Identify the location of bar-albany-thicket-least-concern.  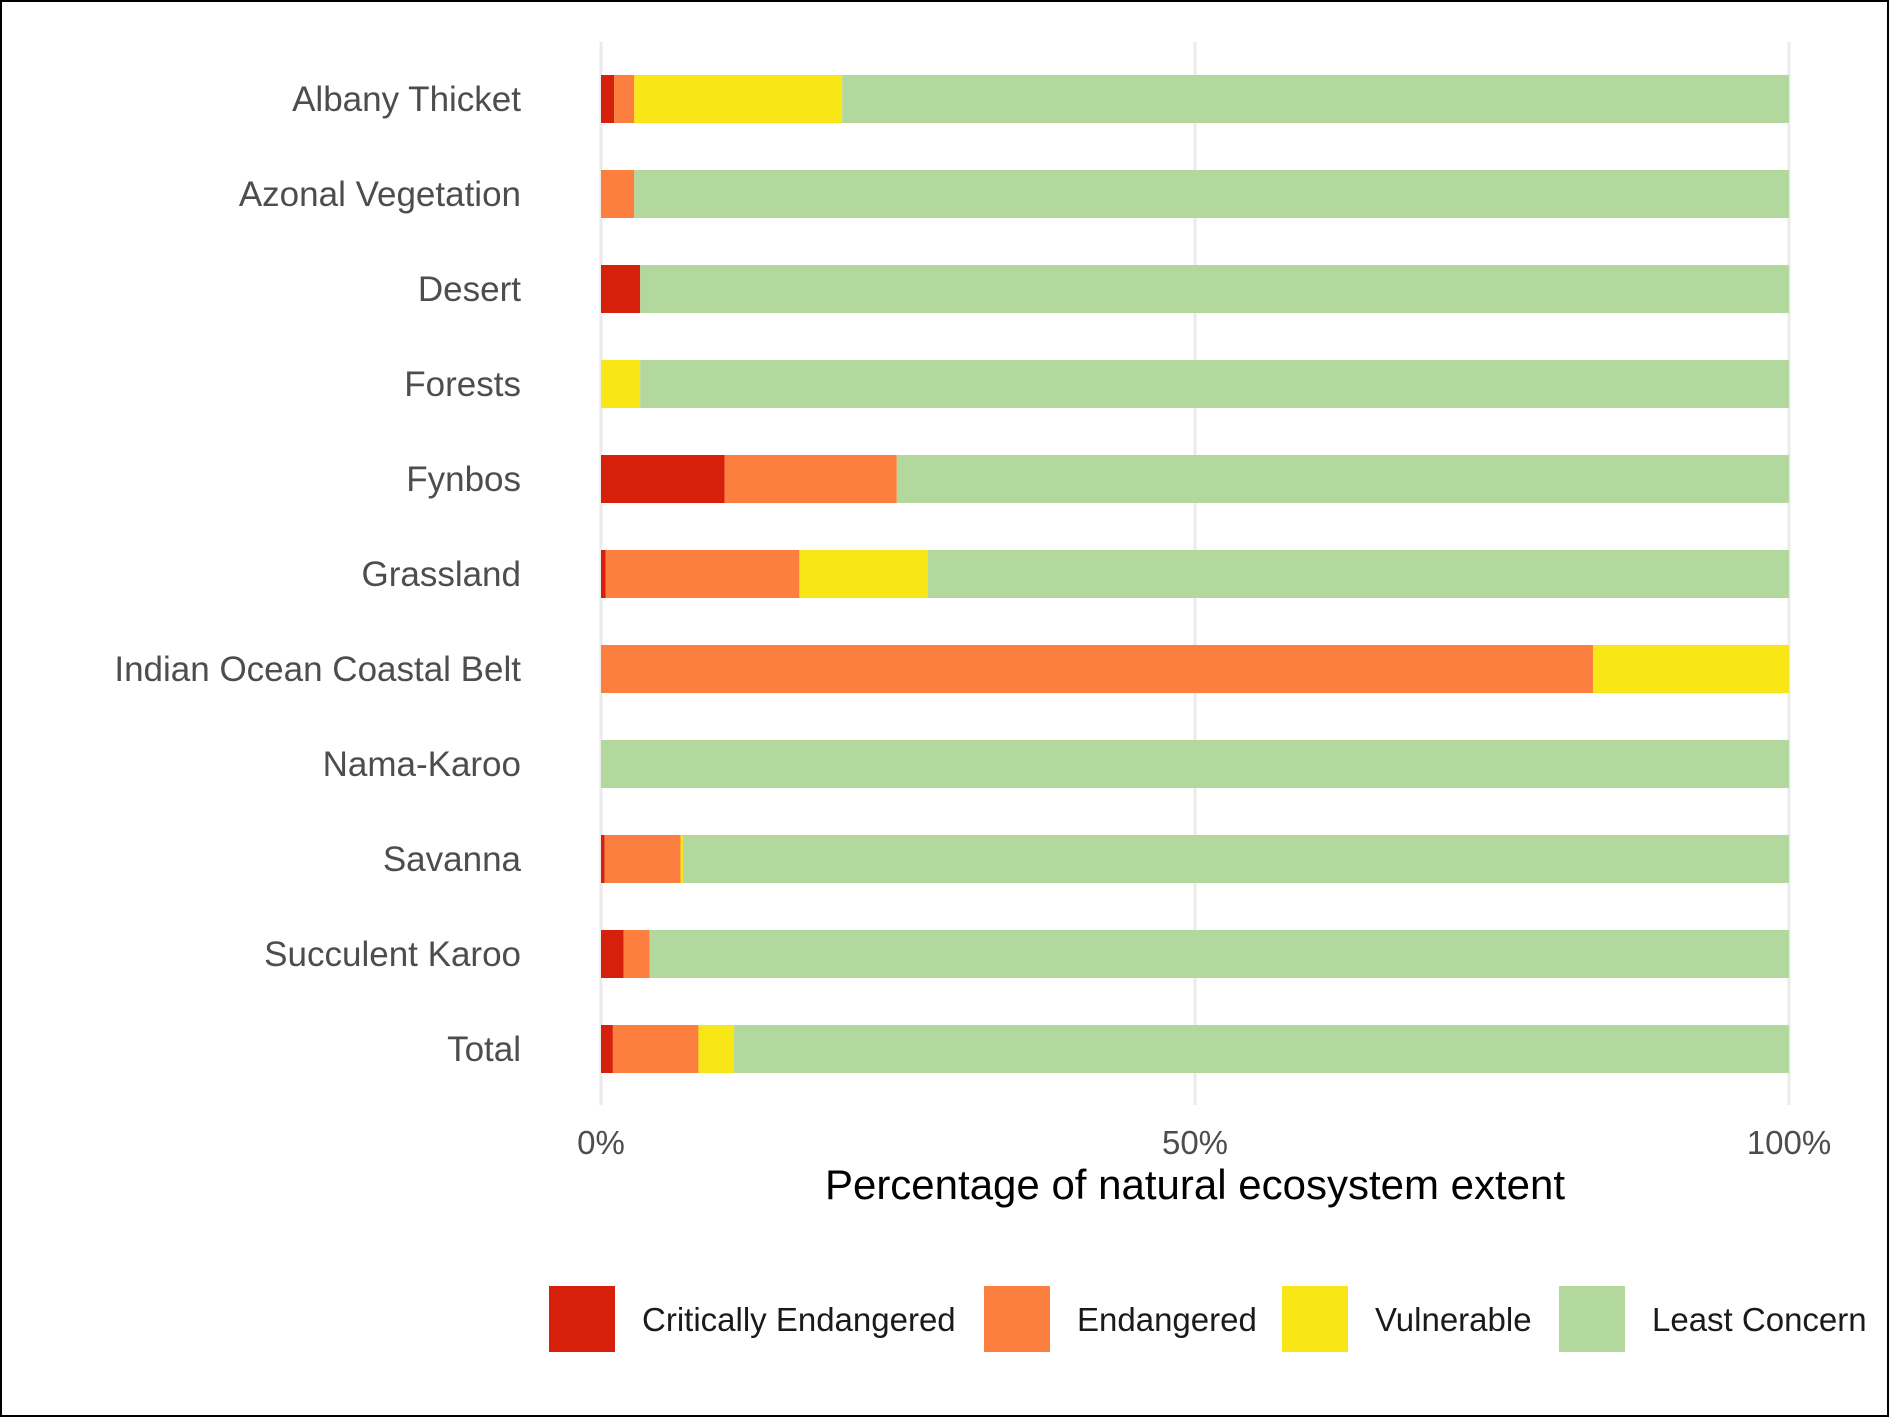
(1315, 99).